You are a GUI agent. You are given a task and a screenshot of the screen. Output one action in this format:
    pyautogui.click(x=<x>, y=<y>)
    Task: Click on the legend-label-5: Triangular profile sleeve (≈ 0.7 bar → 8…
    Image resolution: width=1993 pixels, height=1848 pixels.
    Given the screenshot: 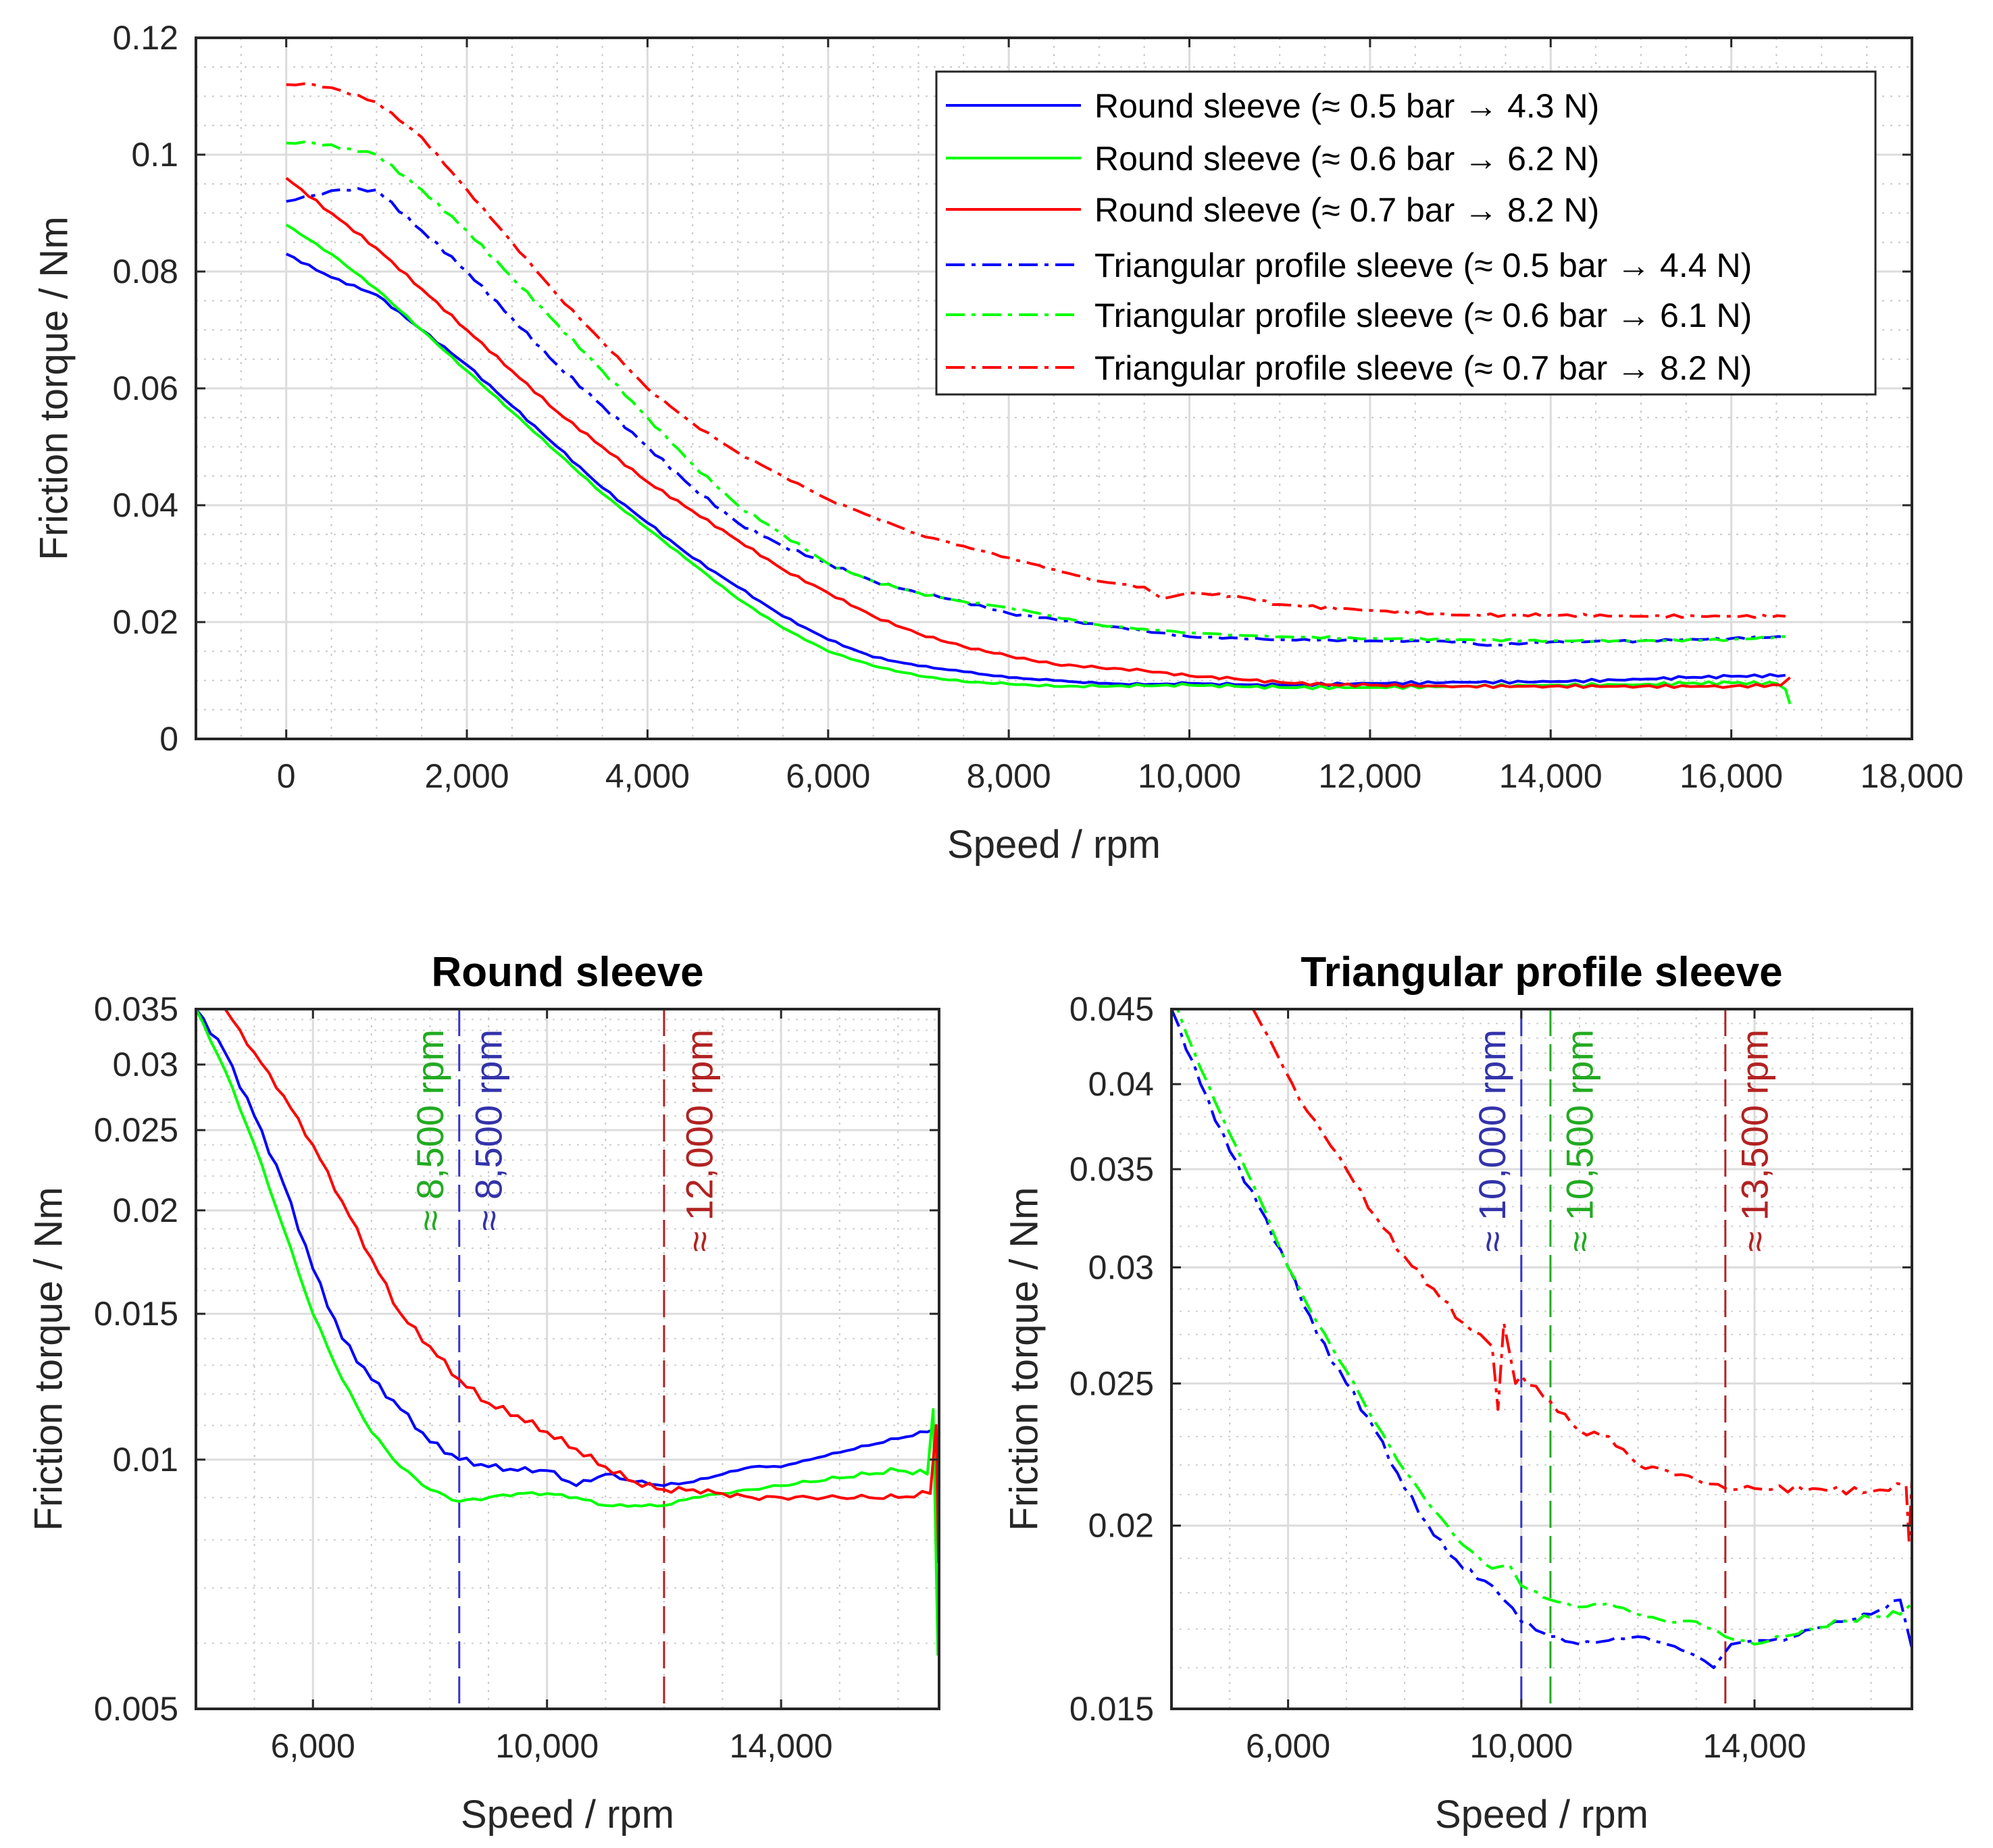 What is the action you would take?
    pyautogui.click(x=1423, y=368)
    